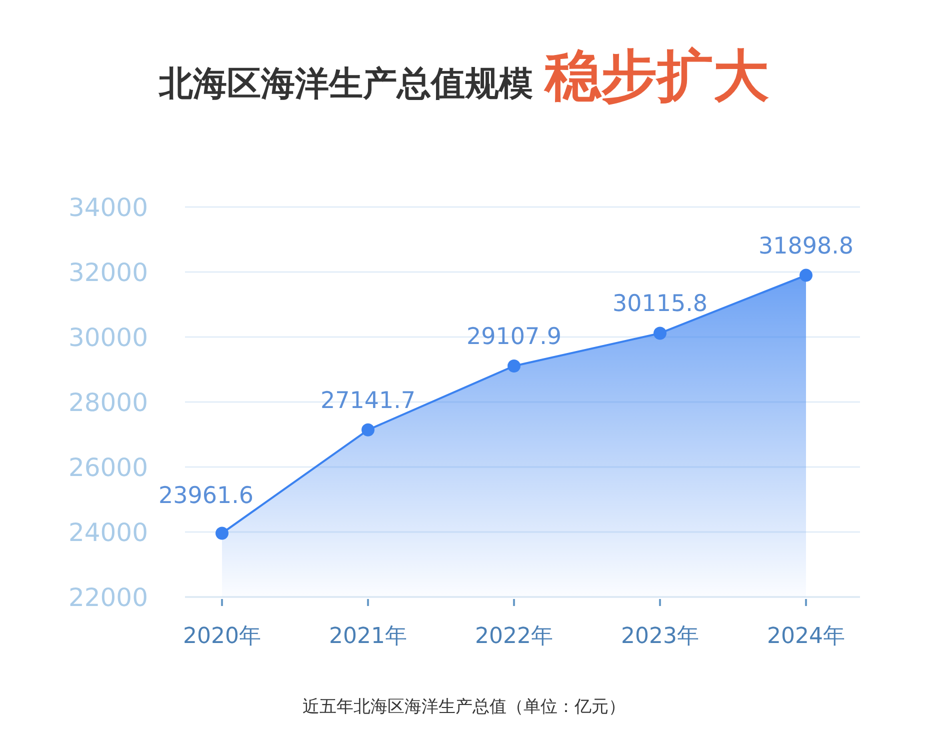 The image size is (928, 738). Describe the element at coordinates (806, 636) in the screenshot. I see `x-tick-label: 2024年` at that location.